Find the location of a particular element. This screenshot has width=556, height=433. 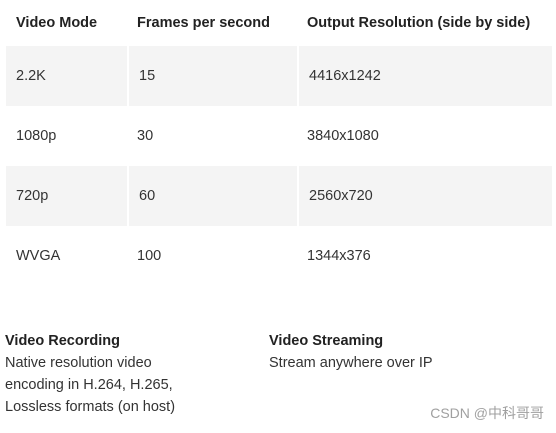

cell-resolution: 3840x1080 is located at coordinates (343, 136).